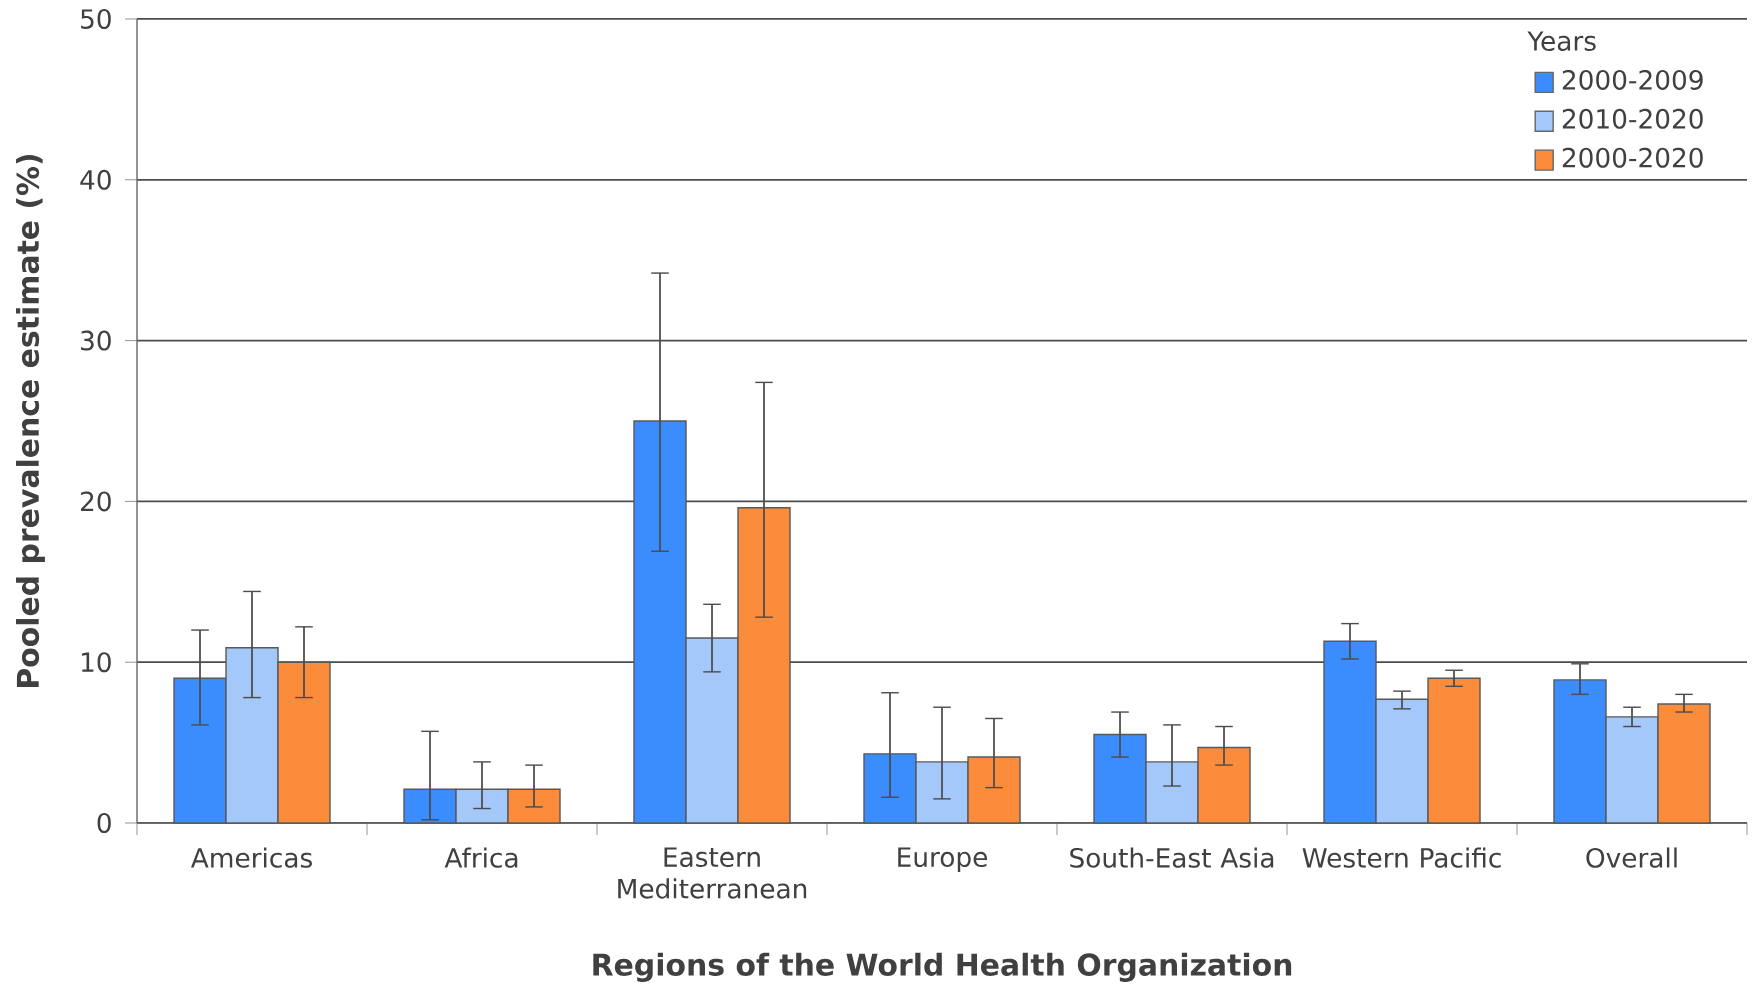 The image size is (1762, 996). What do you see at coordinates (251, 857) in the screenshot?
I see `x-tick-label: Americas` at bounding box center [251, 857].